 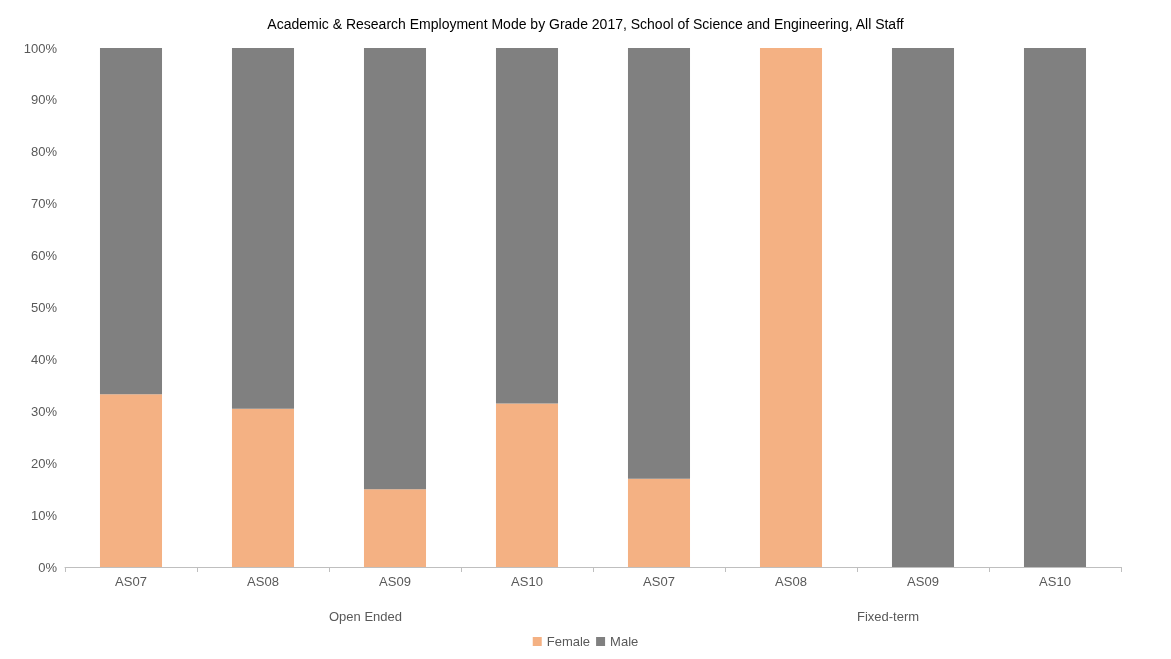 I want to click on y-tick-label: 0%, so click(x=48, y=567).